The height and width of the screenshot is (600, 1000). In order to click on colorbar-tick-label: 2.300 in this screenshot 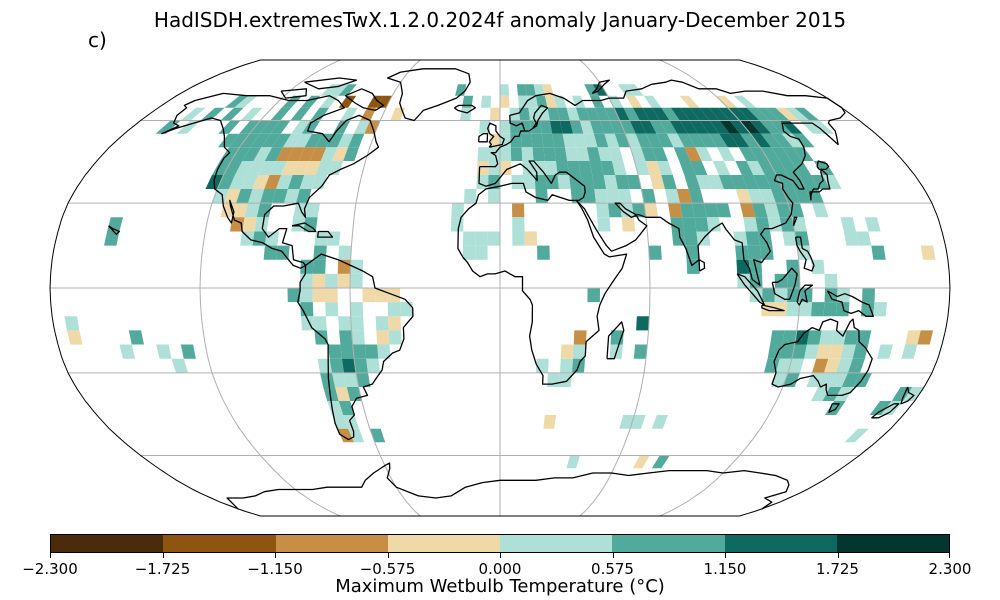, I will do `click(950, 569)`.